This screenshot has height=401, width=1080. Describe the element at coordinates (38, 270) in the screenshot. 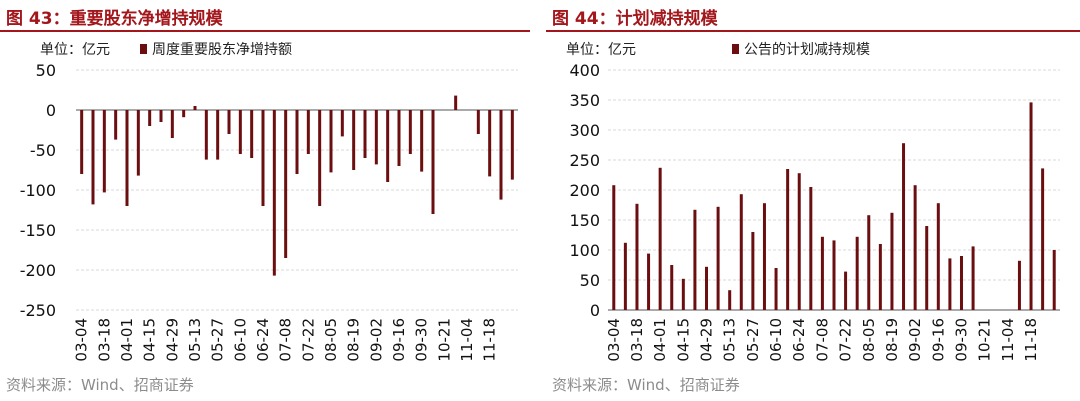

I see `y-tick-label: -200` at that location.